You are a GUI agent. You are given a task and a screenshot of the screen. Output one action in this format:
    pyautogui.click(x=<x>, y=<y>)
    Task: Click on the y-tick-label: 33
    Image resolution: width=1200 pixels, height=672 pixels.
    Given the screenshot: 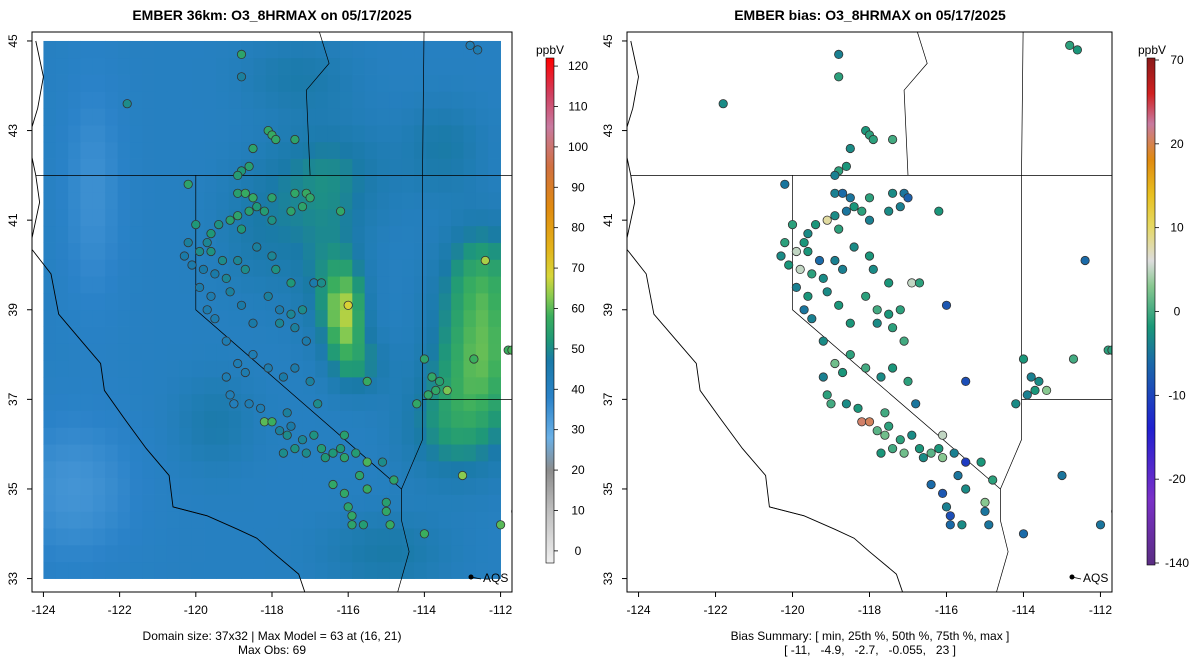 What is the action you would take?
    pyautogui.click(x=608, y=579)
    